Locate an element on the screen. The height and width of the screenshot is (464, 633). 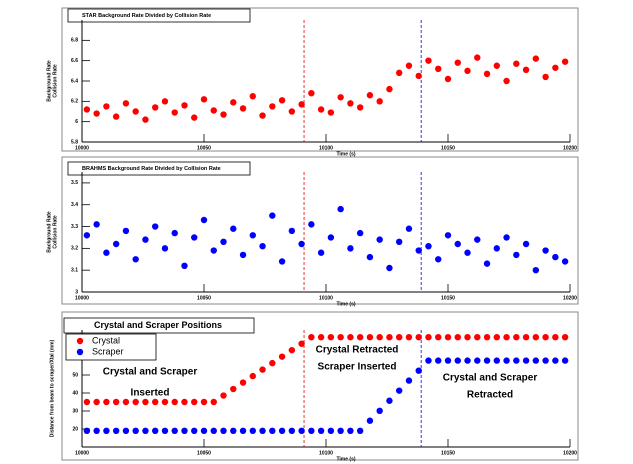
y-tick-label: 3.3 is located at coordinates (74, 227).